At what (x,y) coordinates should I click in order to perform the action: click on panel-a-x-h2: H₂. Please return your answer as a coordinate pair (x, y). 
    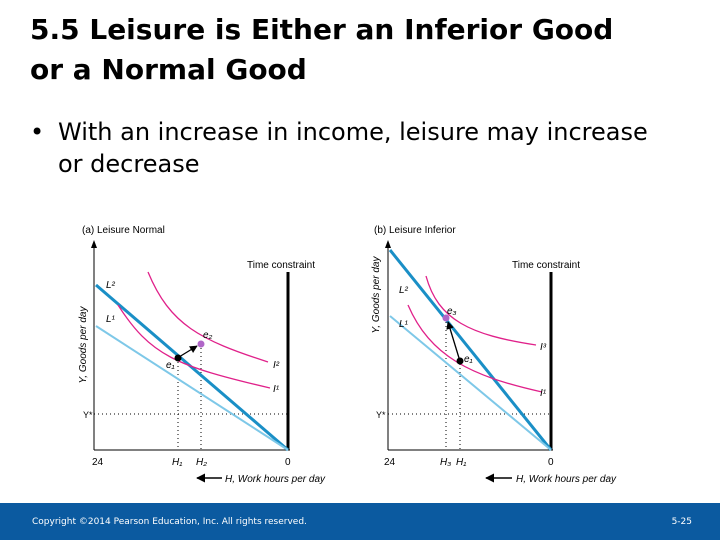
    Looking at the image, I should click on (201, 462).